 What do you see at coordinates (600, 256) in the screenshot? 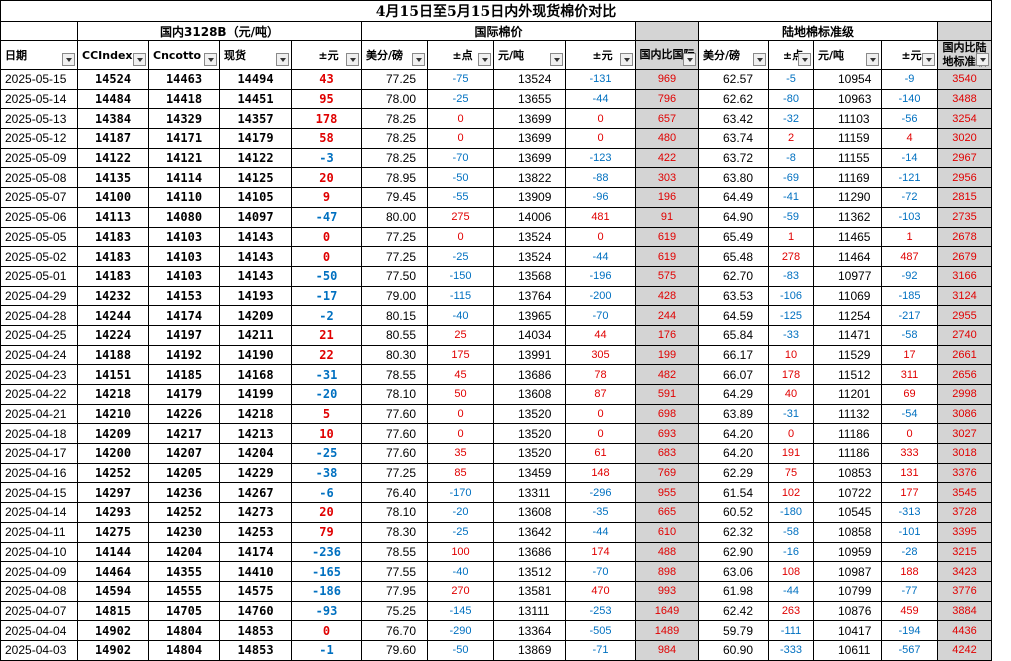
I see `cell-intl-change: -44` at bounding box center [600, 256].